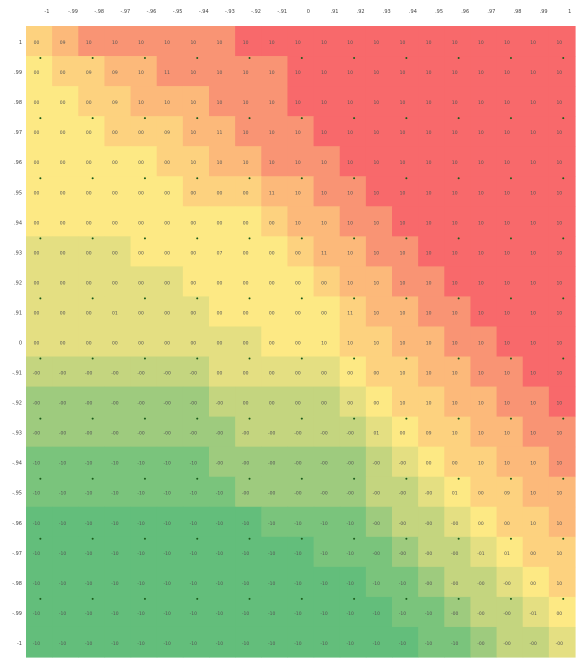 This screenshot has height=660, width=576. I want to click on y-tick-label: -.93, so click(17, 434).